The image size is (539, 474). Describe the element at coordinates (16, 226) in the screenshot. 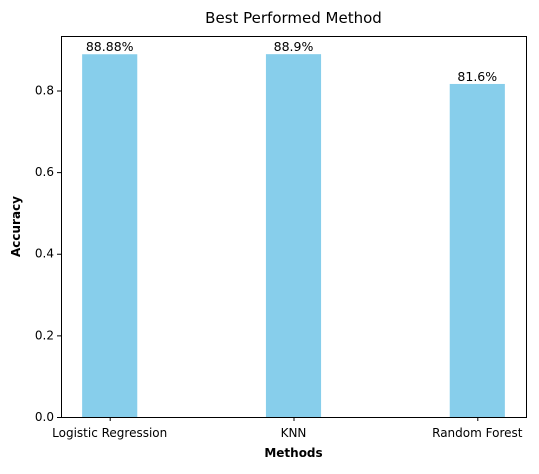

I see `y-axis-label: Accuracy` at that location.